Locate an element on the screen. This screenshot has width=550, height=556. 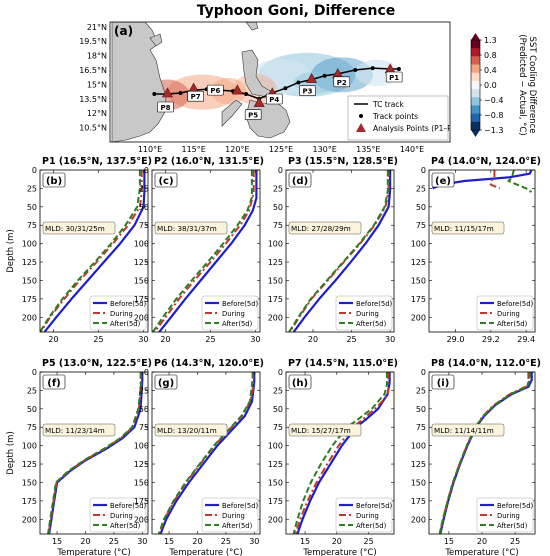
series-line-during is located at coordinates (495, 180).